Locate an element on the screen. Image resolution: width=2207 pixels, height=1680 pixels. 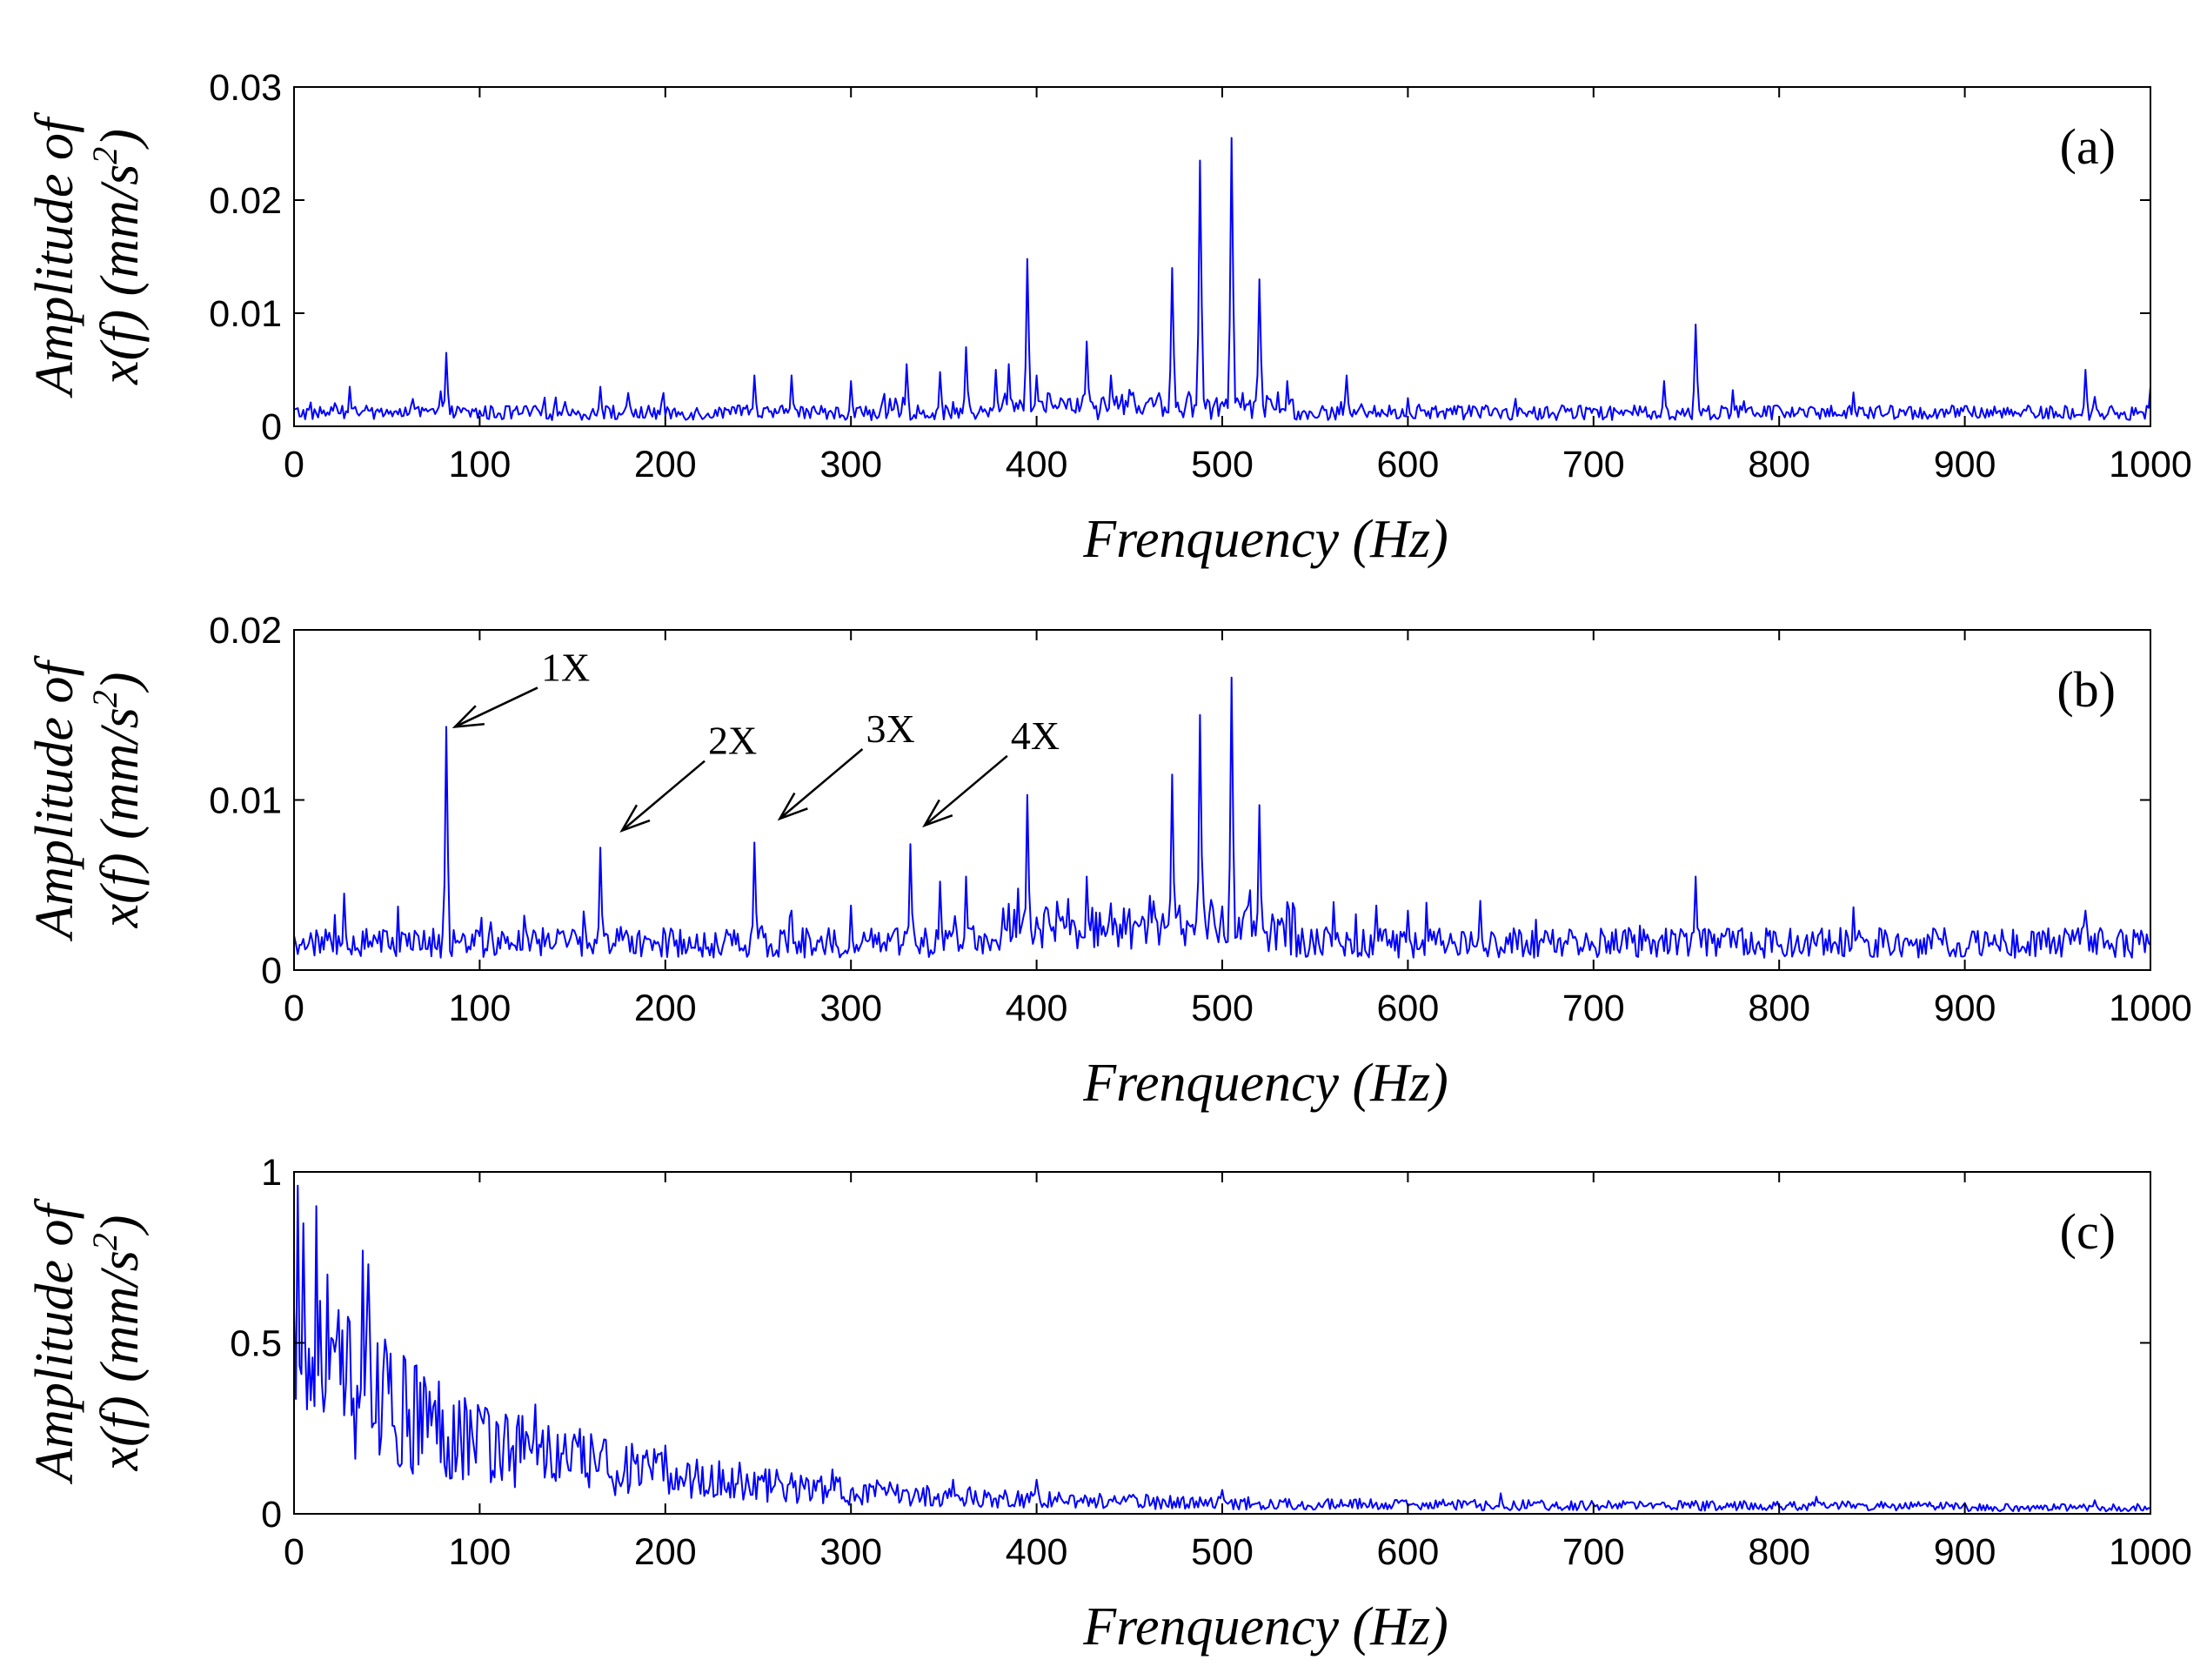
y-tick-label: 0.5 is located at coordinates (256, 1344).